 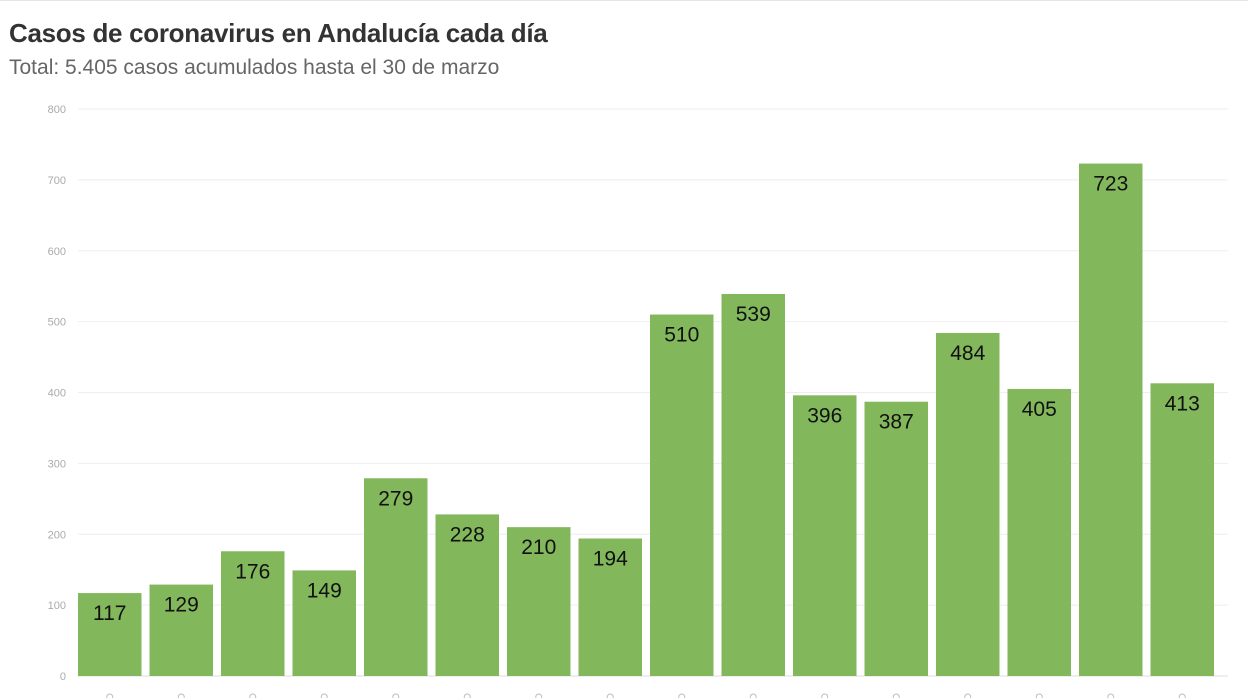 What do you see at coordinates (57, 464) in the screenshot?
I see `y-tick-label: 300` at bounding box center [57, 464].